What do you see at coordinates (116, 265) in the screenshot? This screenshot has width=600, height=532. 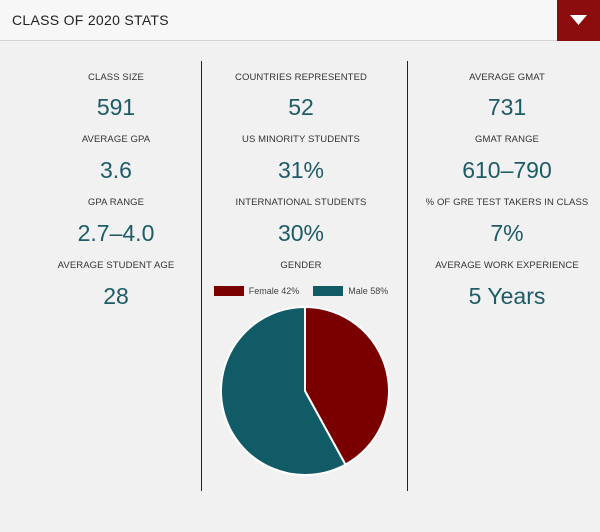 I see `average-age-label: AVERAGE STUDENT AGE` at bounding box center [116, 265].